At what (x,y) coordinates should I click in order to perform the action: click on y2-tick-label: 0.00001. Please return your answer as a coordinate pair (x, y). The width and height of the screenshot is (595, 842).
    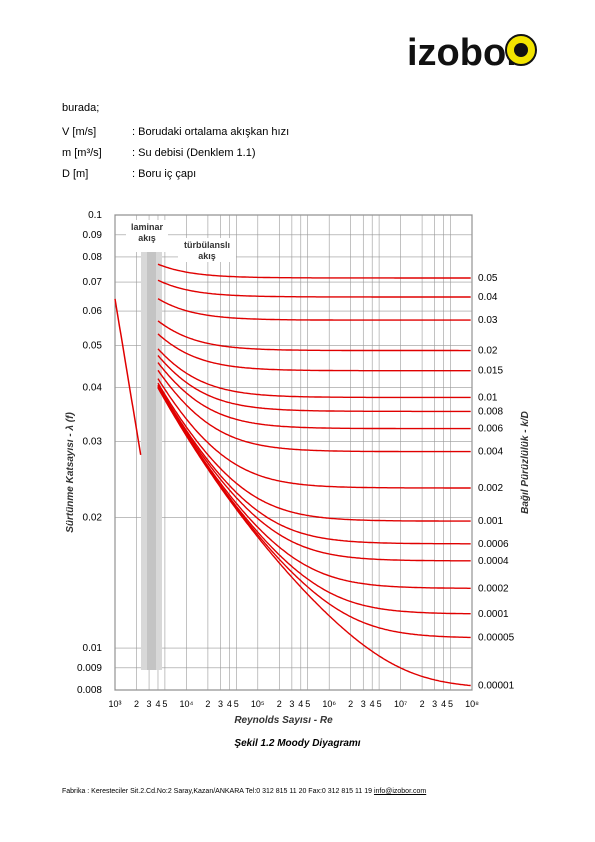
    Looking at the image, I should click on (496, 686).